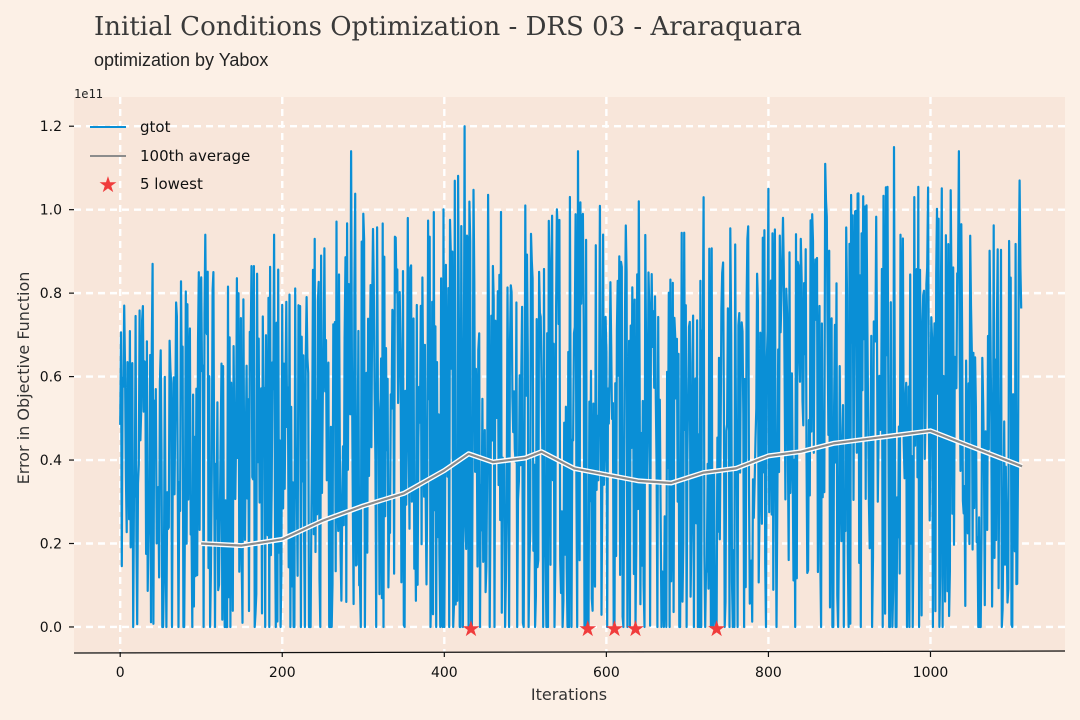  I want to click on y-tick-label: 1.0, so click(51, 211).